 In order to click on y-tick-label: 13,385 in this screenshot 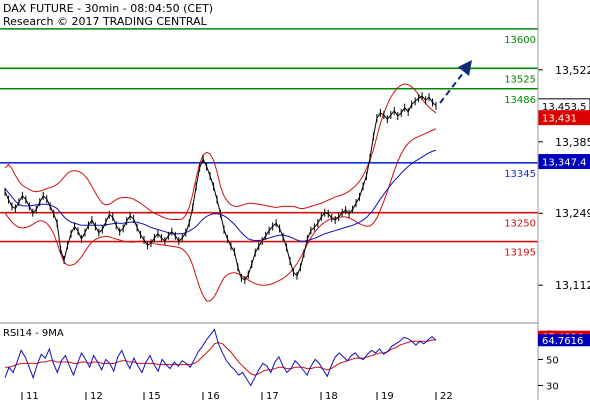, I will do `click(572, 142)`.